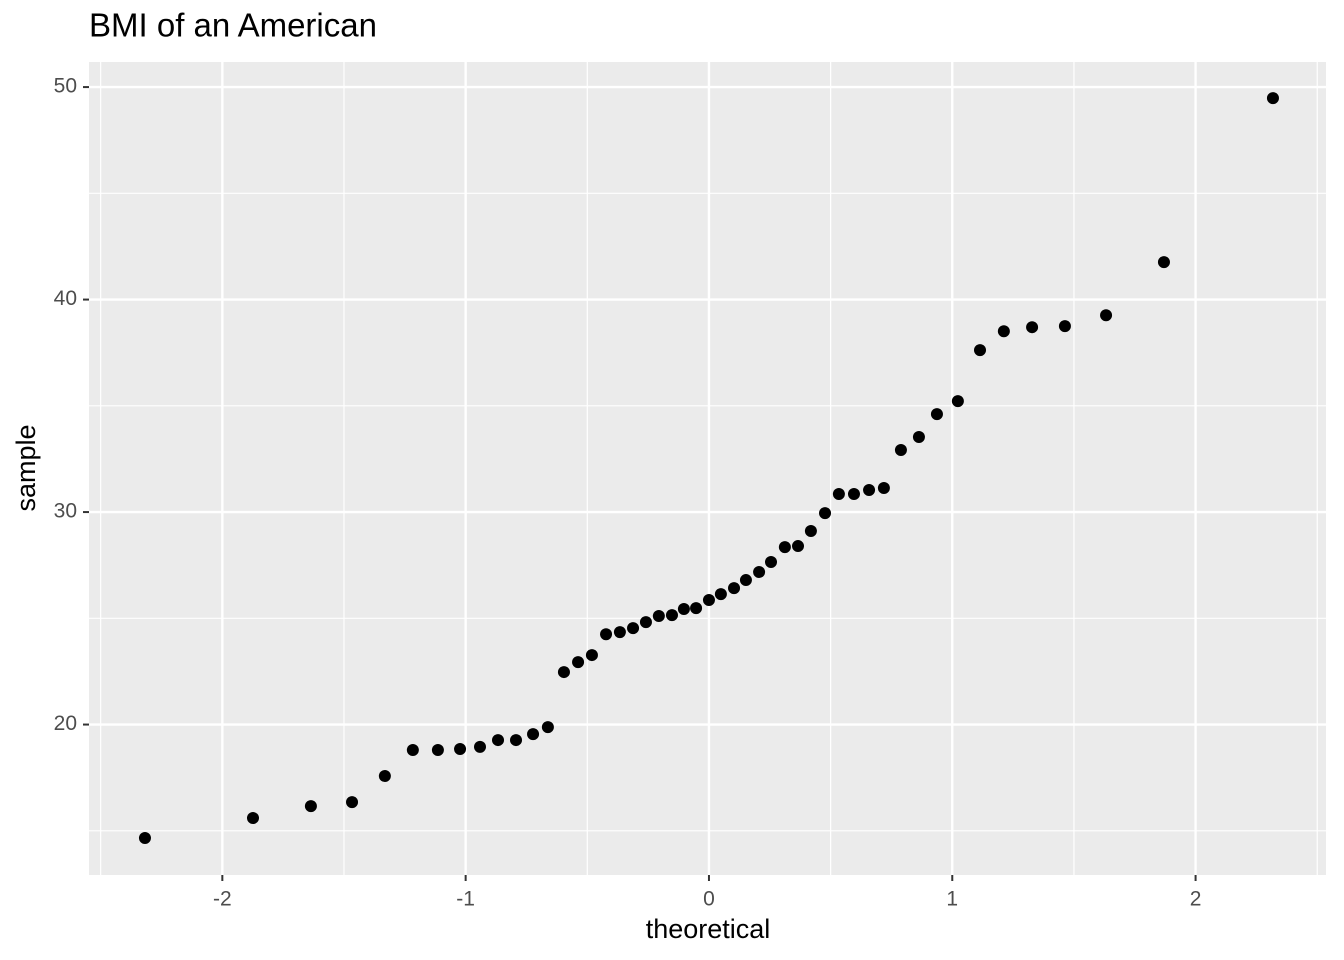 The image size is (1344, 960). I want to click on x-tick-label: 0, so click(709, 899).